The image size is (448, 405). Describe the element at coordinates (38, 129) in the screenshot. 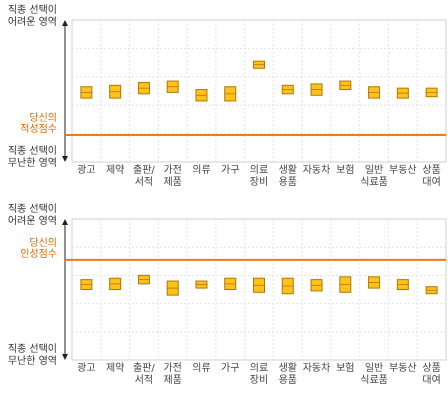

I see `score-label-line: 적성점수` at that location.